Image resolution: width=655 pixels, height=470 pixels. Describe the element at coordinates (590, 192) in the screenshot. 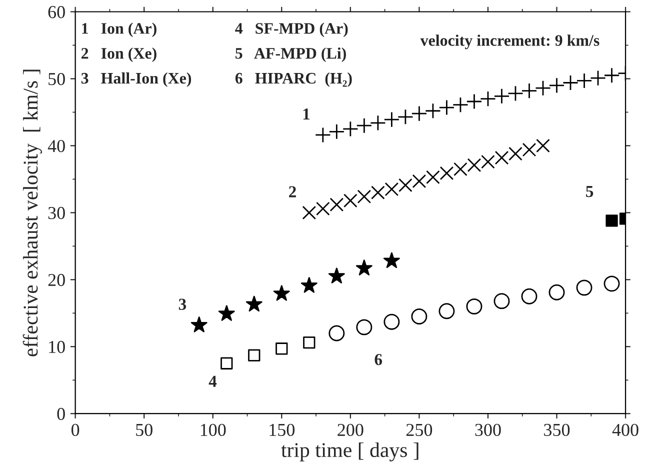

I see `annotation: 5` at that location.